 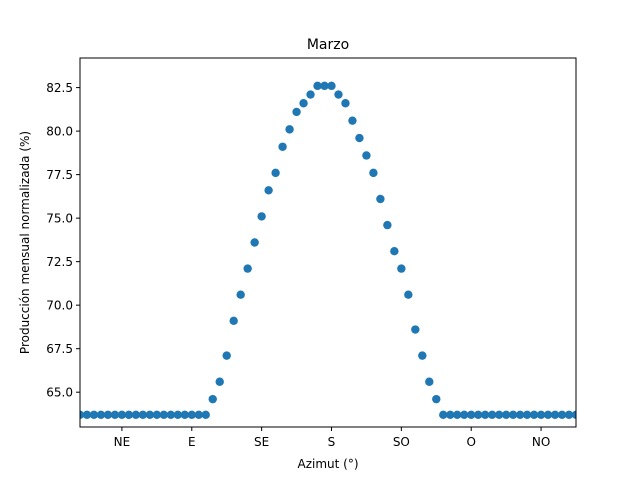 I want to click on x-tick-label: SO, so click(x=401, y=442).